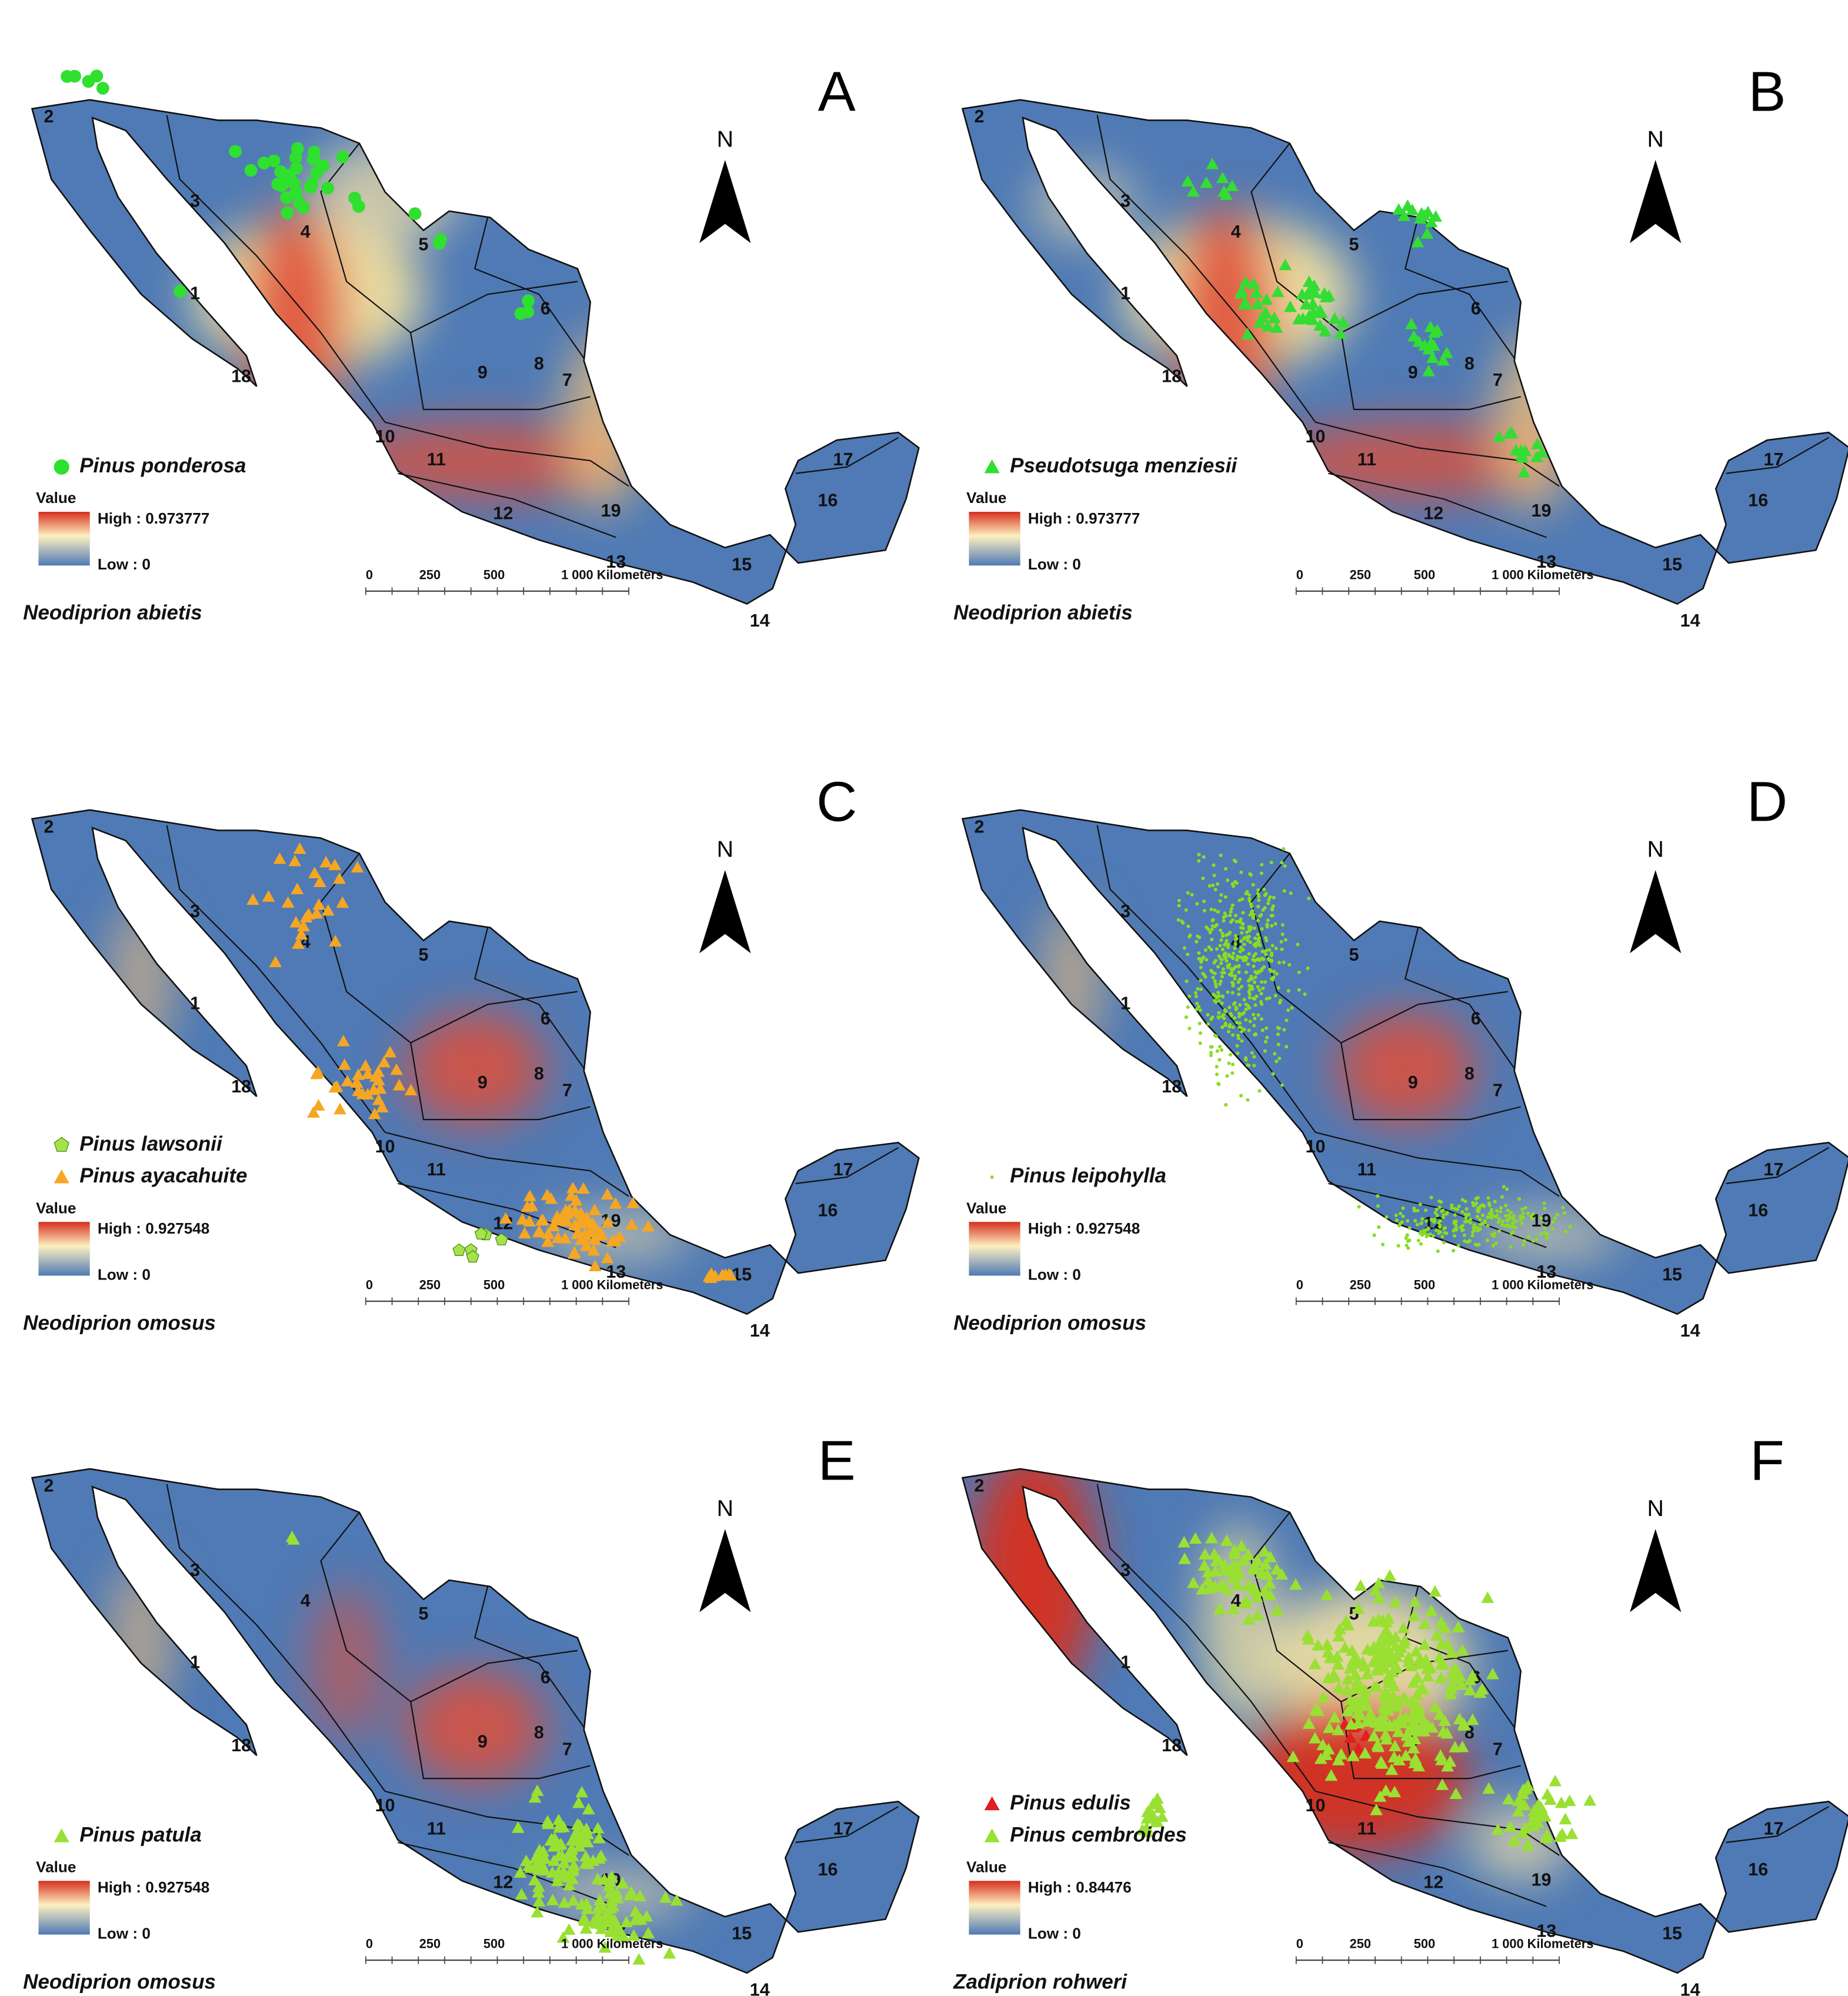  Describe the element at coordinates (567, 1749) in the screenshot. I see `region-label: 7` at that location.